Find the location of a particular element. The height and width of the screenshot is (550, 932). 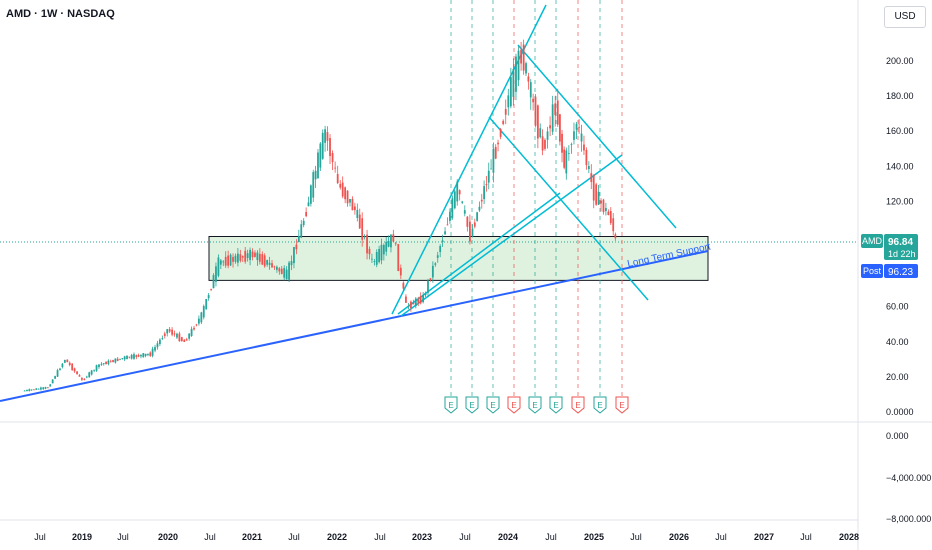

price-tick-label: 40.00 is located at coordinates (897, 342).